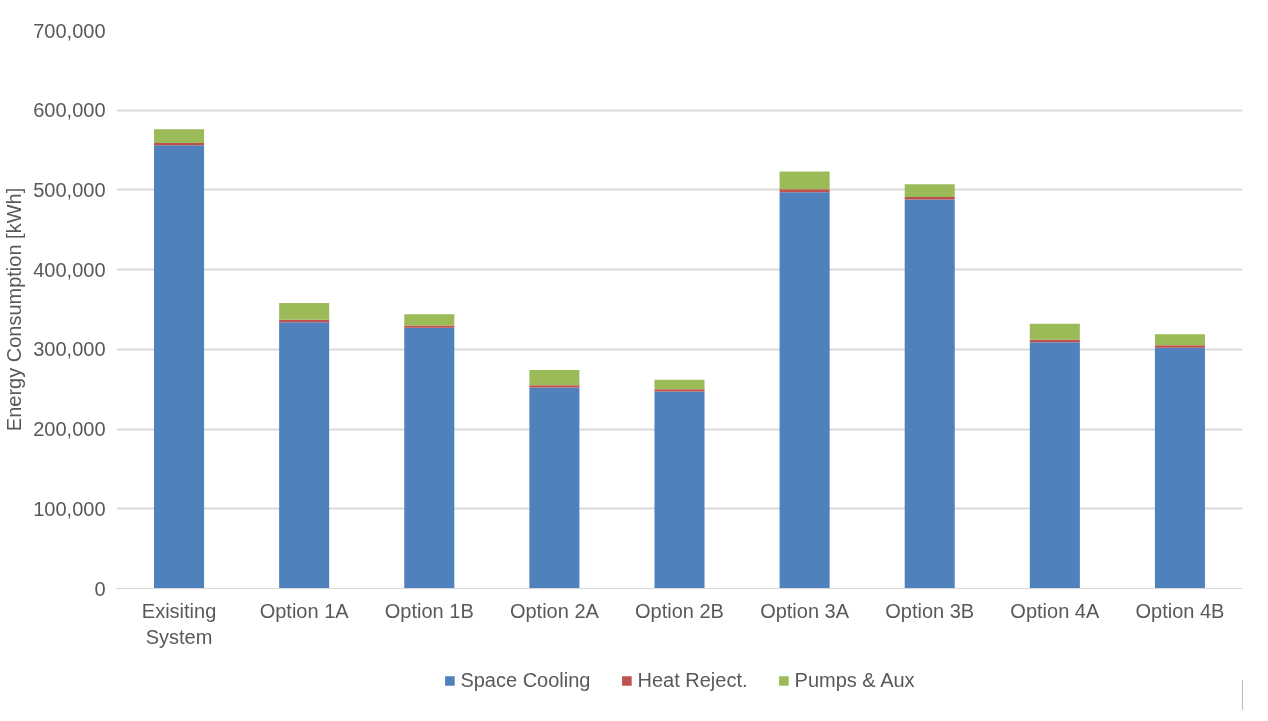  Describe the element at coordinates (805, 610) in the screenshot. I see `x-tick-label: Option 3A` at that location.